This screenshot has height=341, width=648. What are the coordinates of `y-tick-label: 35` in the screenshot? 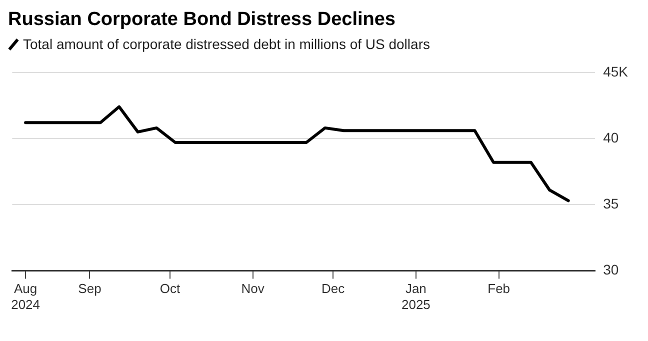 It's located at (611, 204).